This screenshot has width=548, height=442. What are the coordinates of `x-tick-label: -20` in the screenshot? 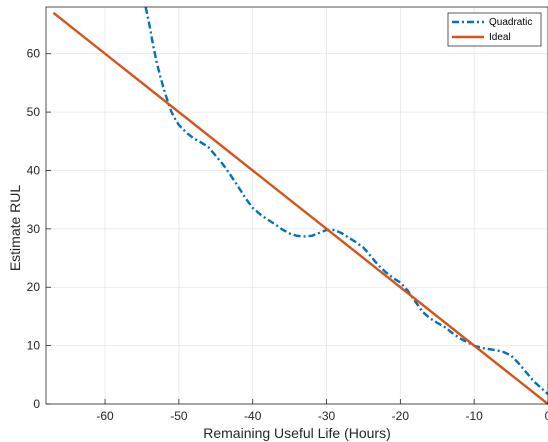 It's located at (401, 416).